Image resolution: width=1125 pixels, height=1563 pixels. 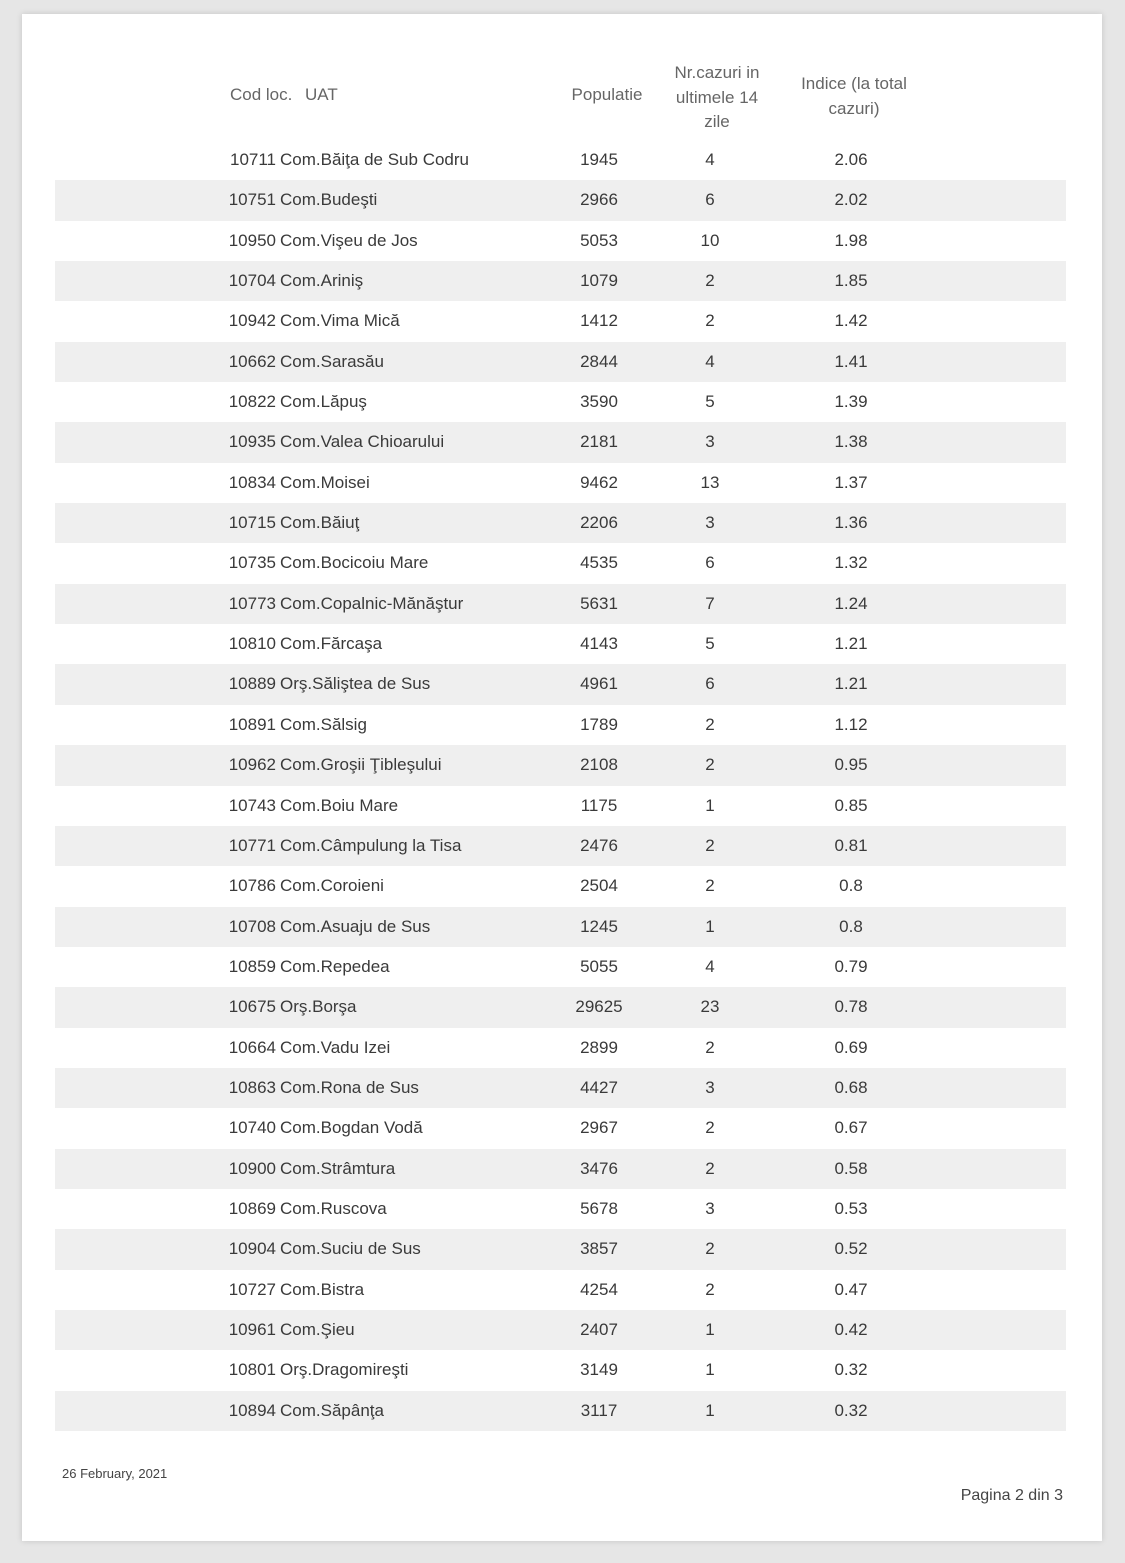 I want to click on cell-code: 10810, so click(x=252, y=644).